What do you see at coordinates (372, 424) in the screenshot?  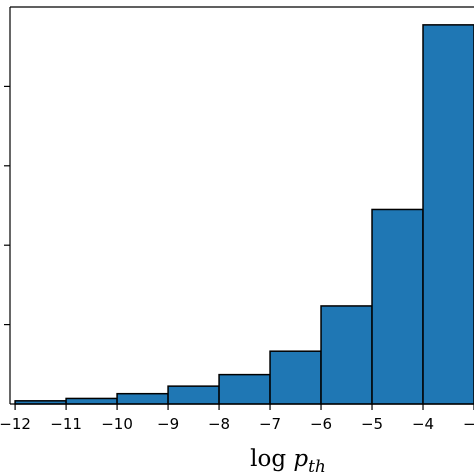 I see `x-tick-label-7: −5` at bounding box center [372, 424].